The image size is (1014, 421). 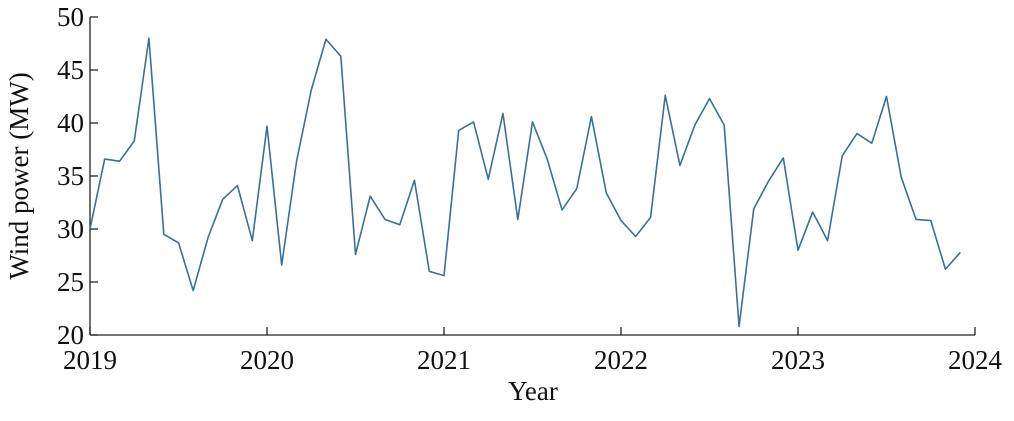 I want to click on y-tick-label: 25, so click(x=70, y=282).